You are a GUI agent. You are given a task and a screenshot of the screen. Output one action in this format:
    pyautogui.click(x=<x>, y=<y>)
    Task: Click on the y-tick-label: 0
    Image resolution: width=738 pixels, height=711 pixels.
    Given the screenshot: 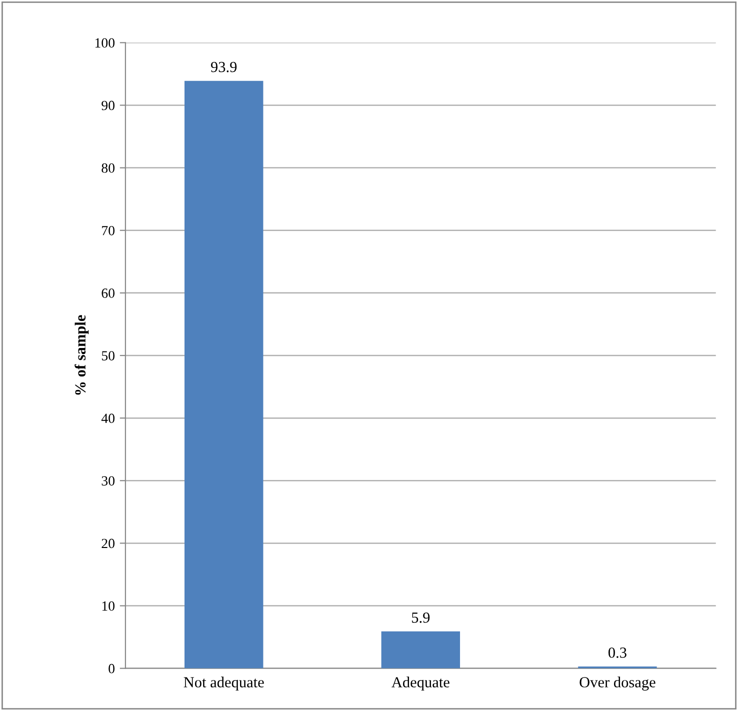 What is the action you would take?
    pyautogui.click(x=111, y=669)
    